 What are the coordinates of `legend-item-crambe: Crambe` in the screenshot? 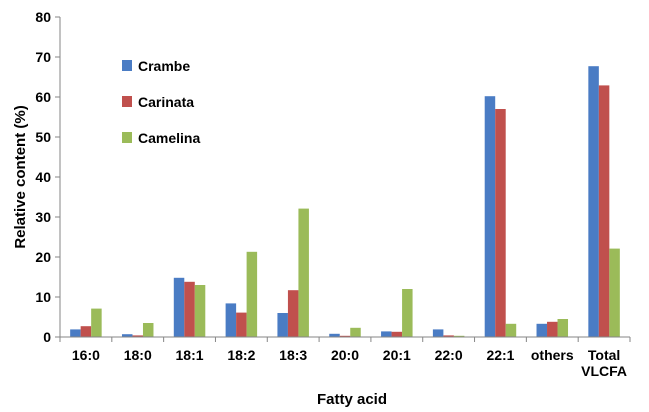 It's located at (156, 66).